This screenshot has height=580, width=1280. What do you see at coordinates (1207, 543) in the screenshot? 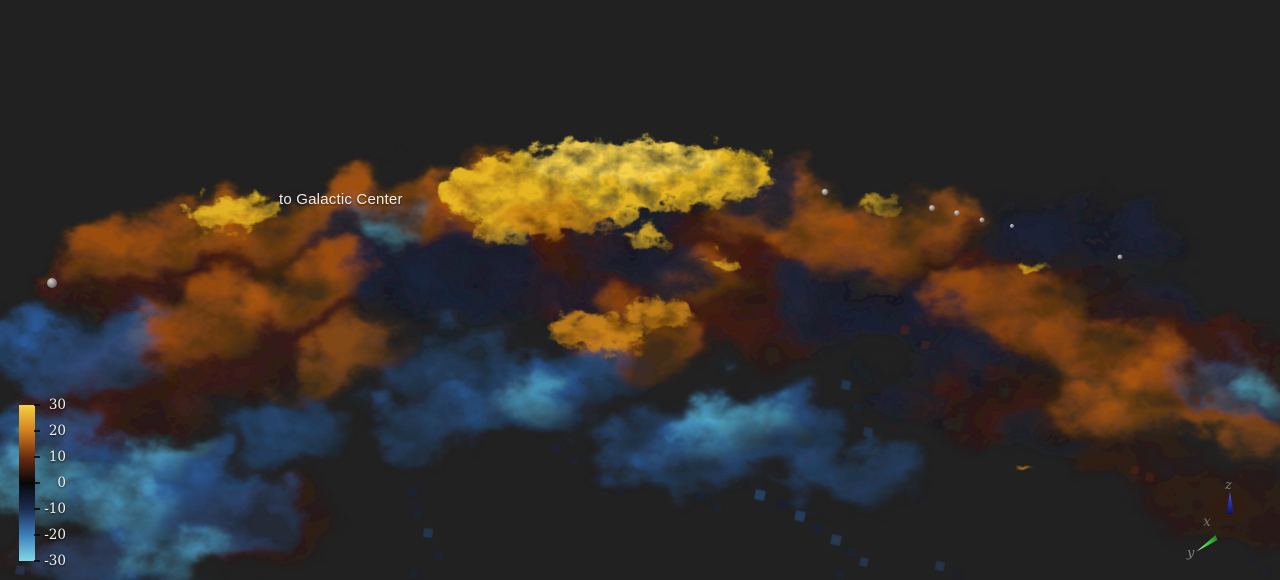
I see `y-axis-arrow` at bounding box center [1207, 543].